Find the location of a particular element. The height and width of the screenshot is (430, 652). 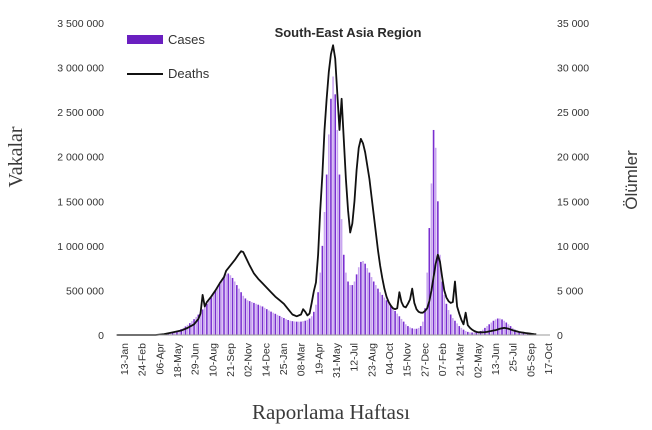

y-tick-label: 1 000 000 is located at coordinates (80, 247).